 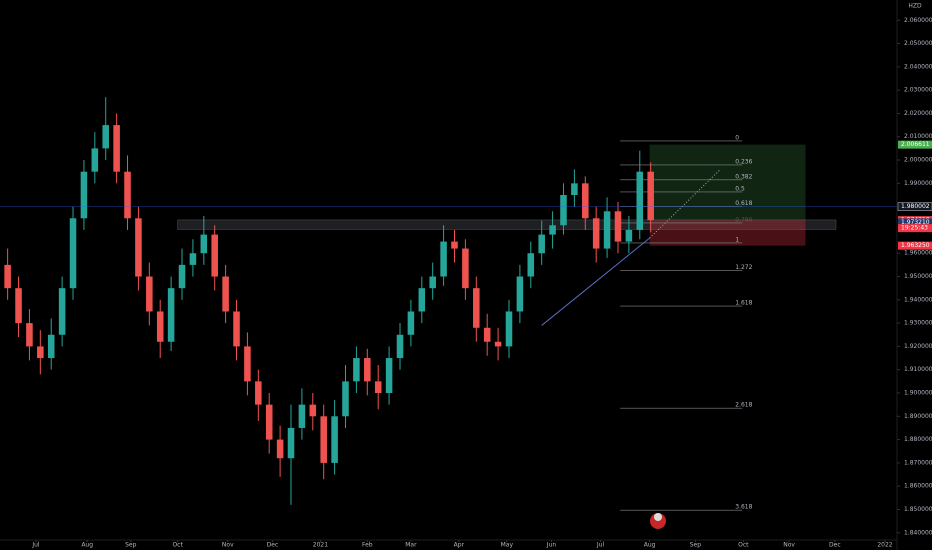 I want to click on y-tick-label: 2.010000, so click(x=918, y=136).